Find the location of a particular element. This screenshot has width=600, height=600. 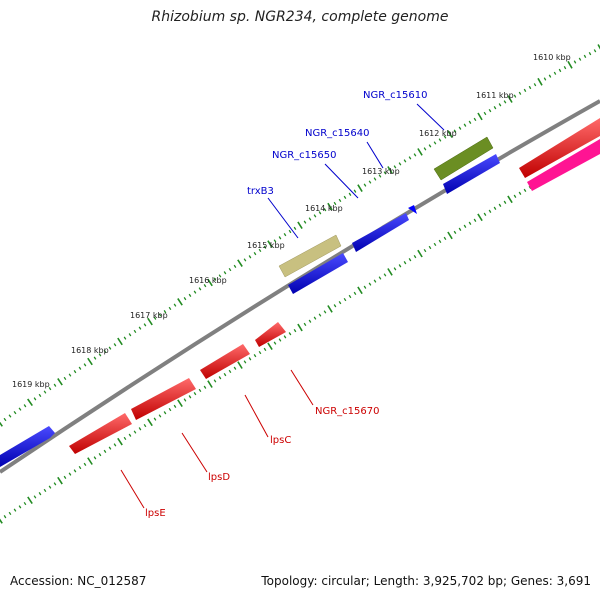

label-trxb3: trxB3 is located at coordinates (260, 191).